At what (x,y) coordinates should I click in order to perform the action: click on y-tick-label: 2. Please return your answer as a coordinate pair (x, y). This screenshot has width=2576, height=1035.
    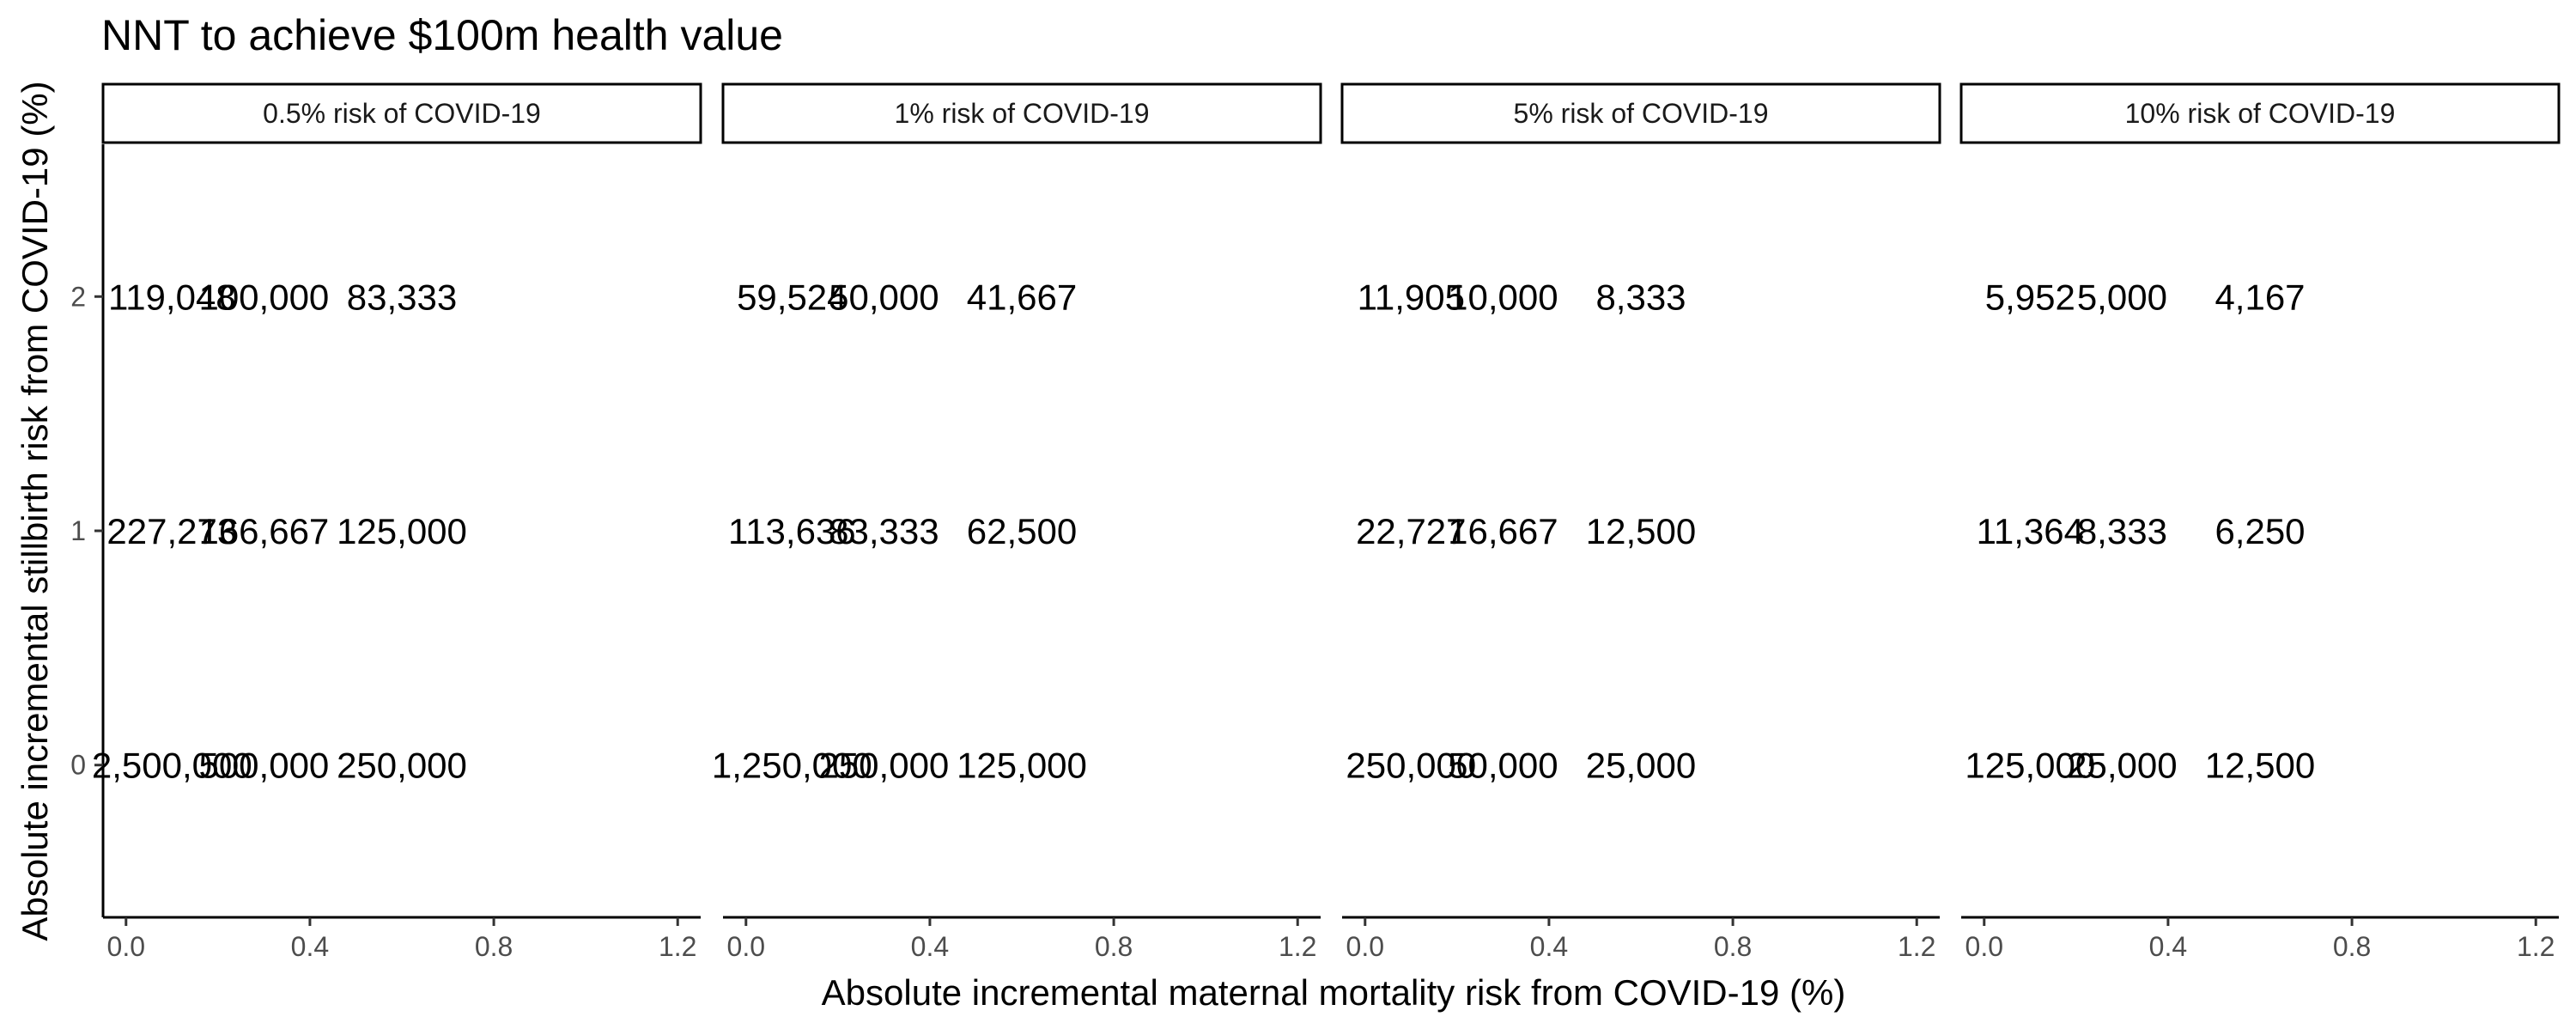
    Looking at the image, I should click on (78, 296).